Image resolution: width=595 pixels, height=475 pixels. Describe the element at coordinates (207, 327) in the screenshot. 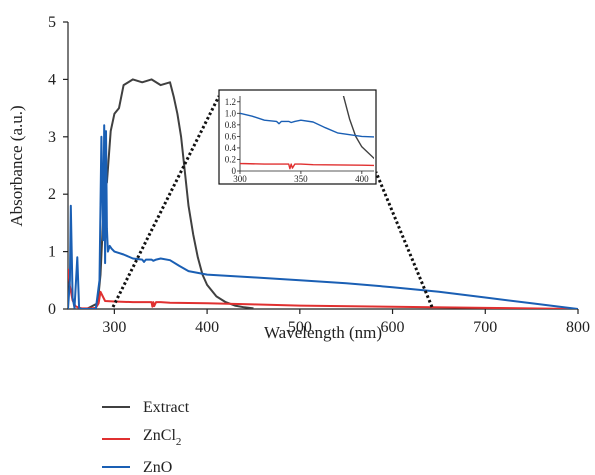

I see `x-tick-label-400: 400` at that location.